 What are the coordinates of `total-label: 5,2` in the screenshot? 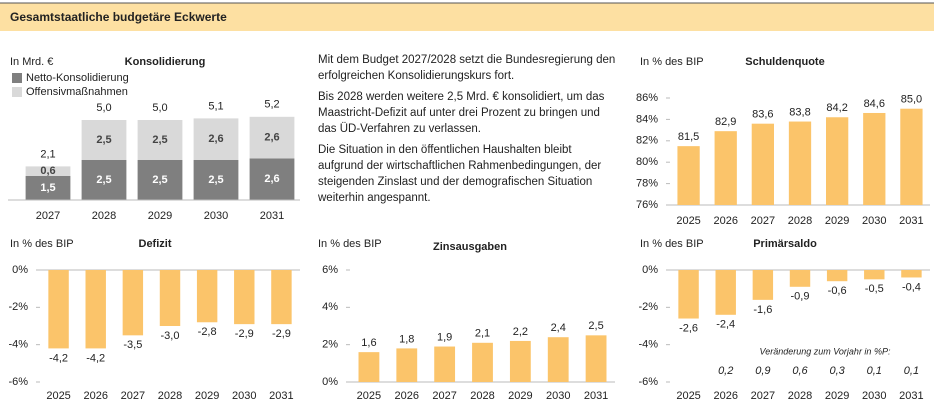 It's located at (271, 105).